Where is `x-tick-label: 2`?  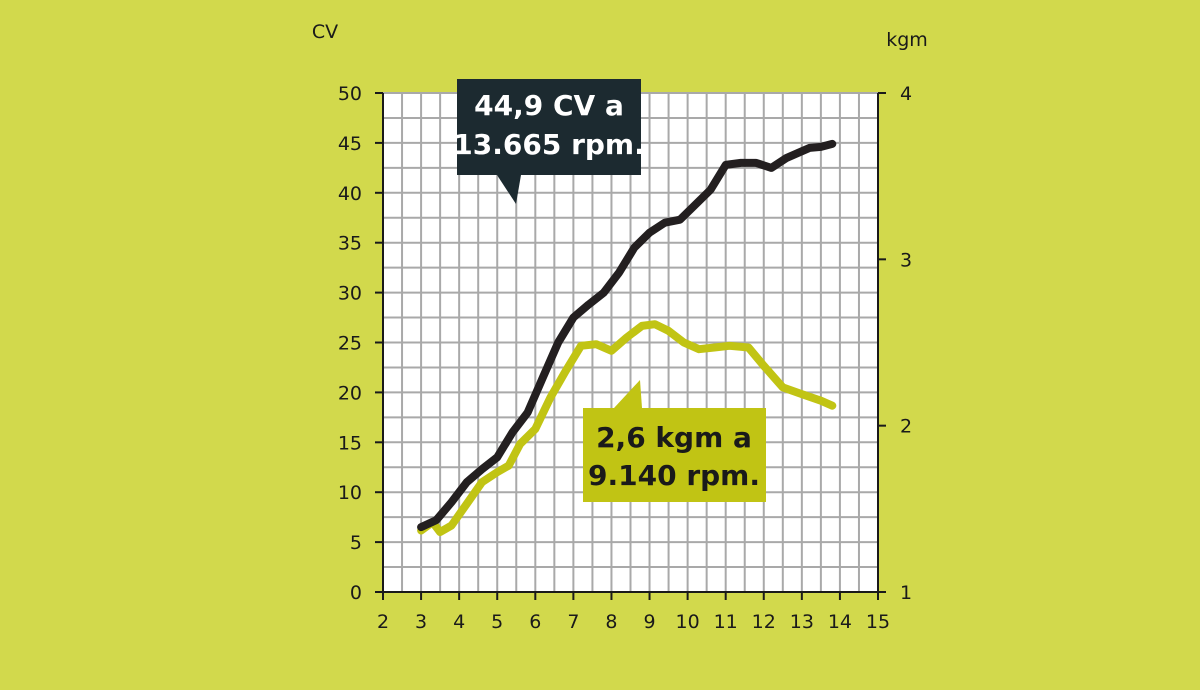
x-tick-label: 2 is located at coordinates (383, 622).